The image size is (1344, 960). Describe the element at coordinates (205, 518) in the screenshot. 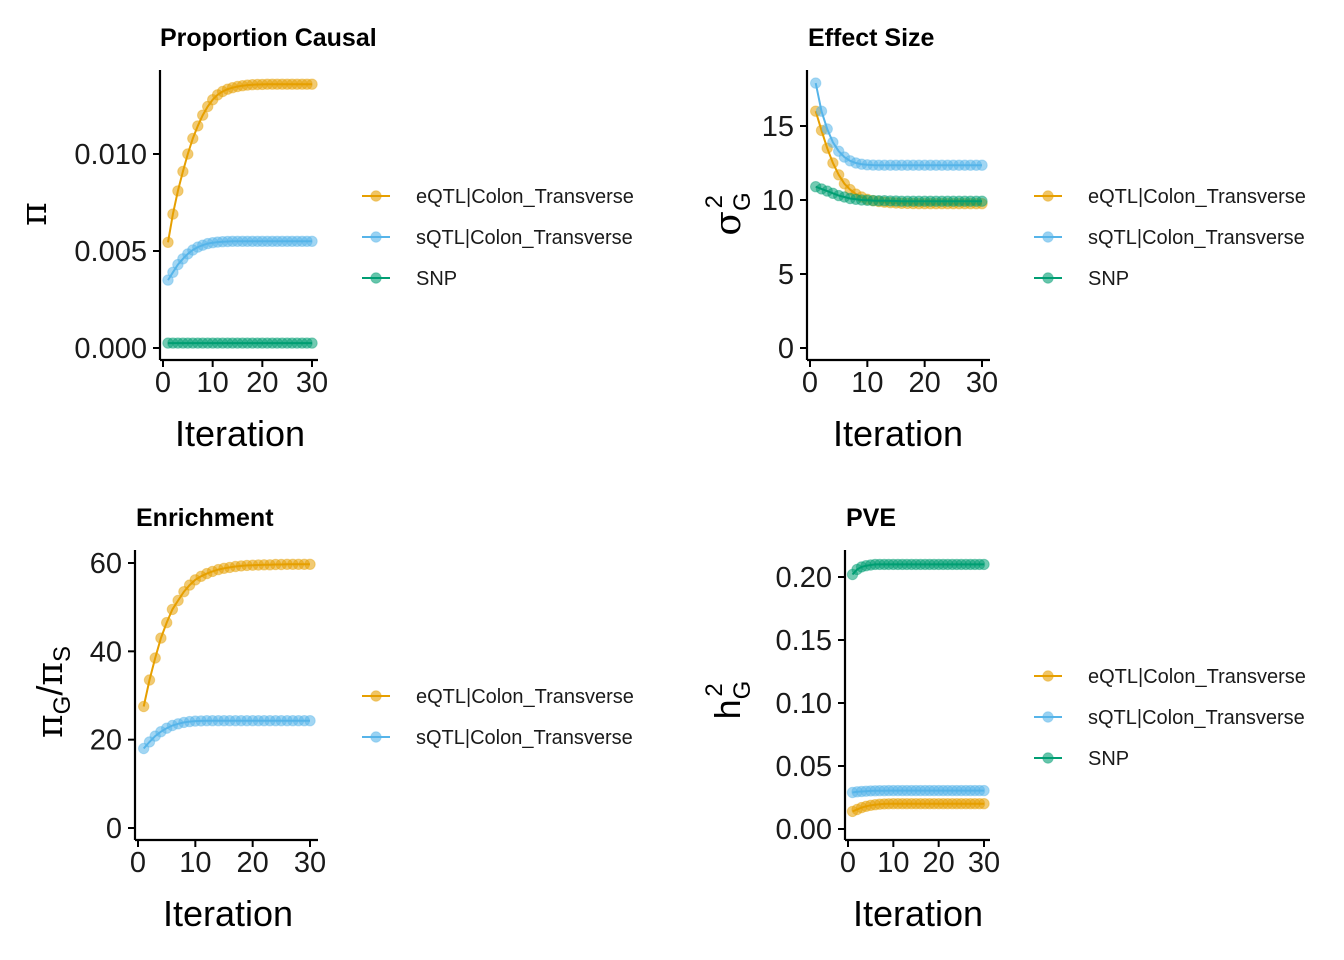

I see `chart-title: Enrichment` at that location.